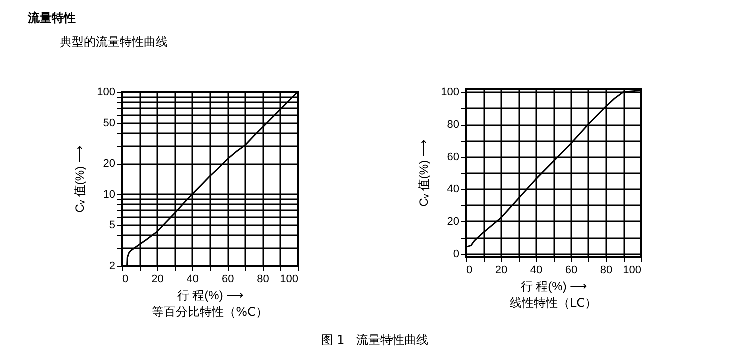  I want to click on y-tick-label: 5, so click(112, 226).